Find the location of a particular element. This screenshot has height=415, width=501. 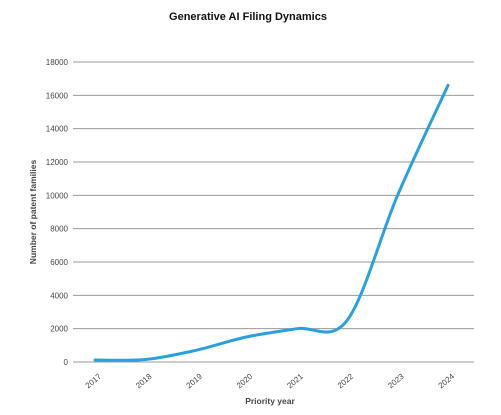

y-axis-title: Number of patent families is located at coordinates (33, 212).